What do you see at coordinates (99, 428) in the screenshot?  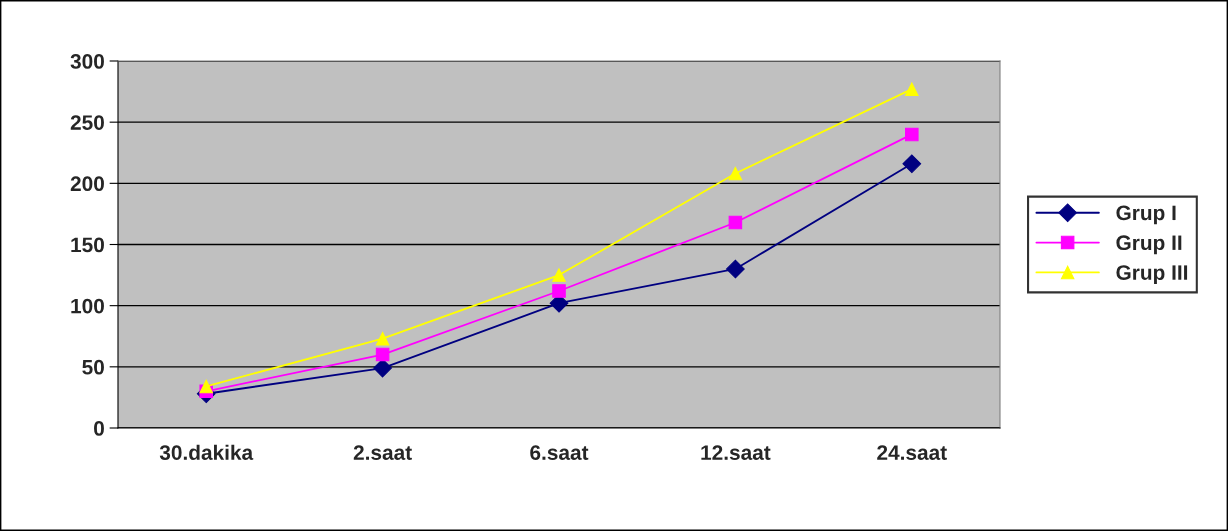 I see `y-tick-label: 0` at bounding box center [99, 428].